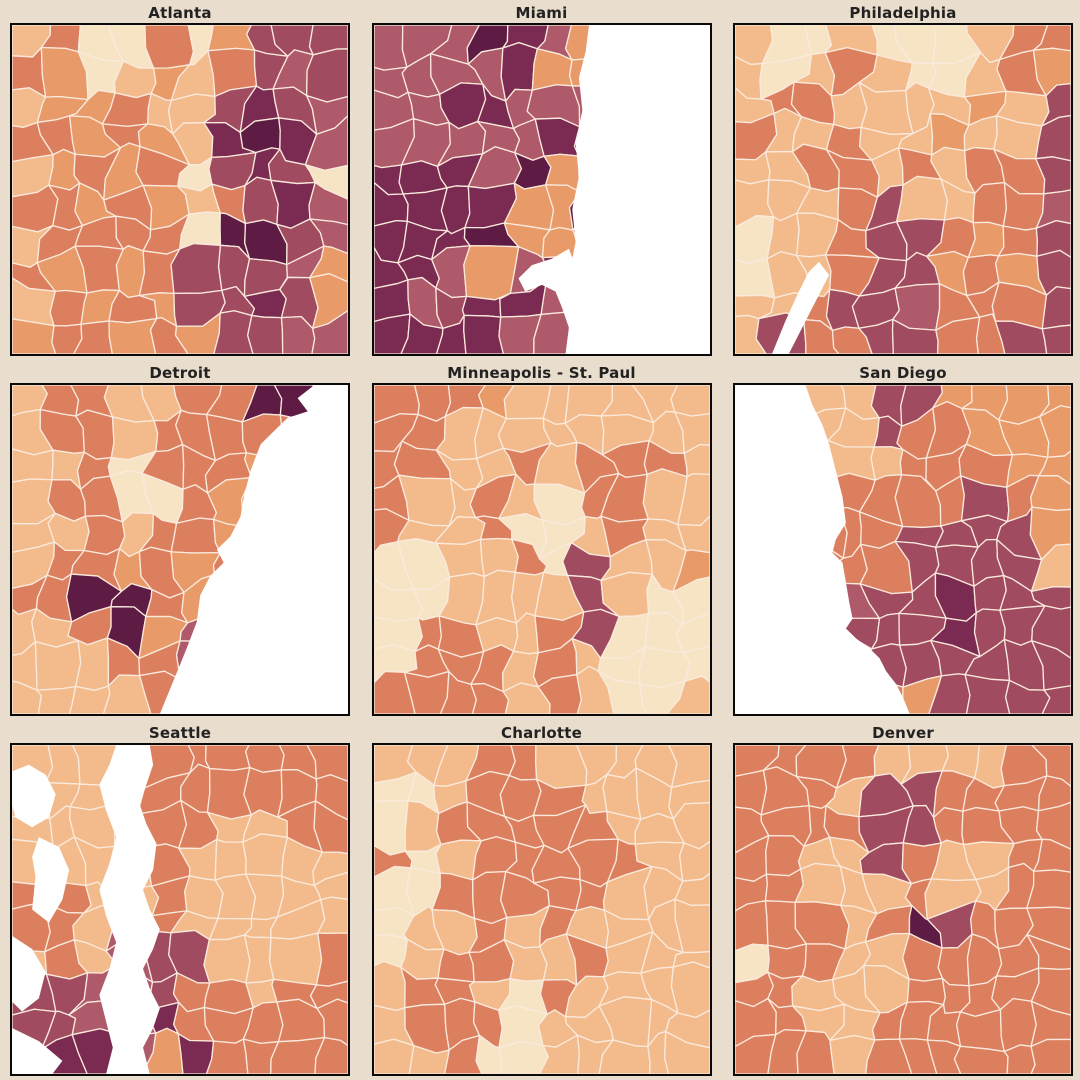  I want to click on map-frame-seattle, so click(180, 909).